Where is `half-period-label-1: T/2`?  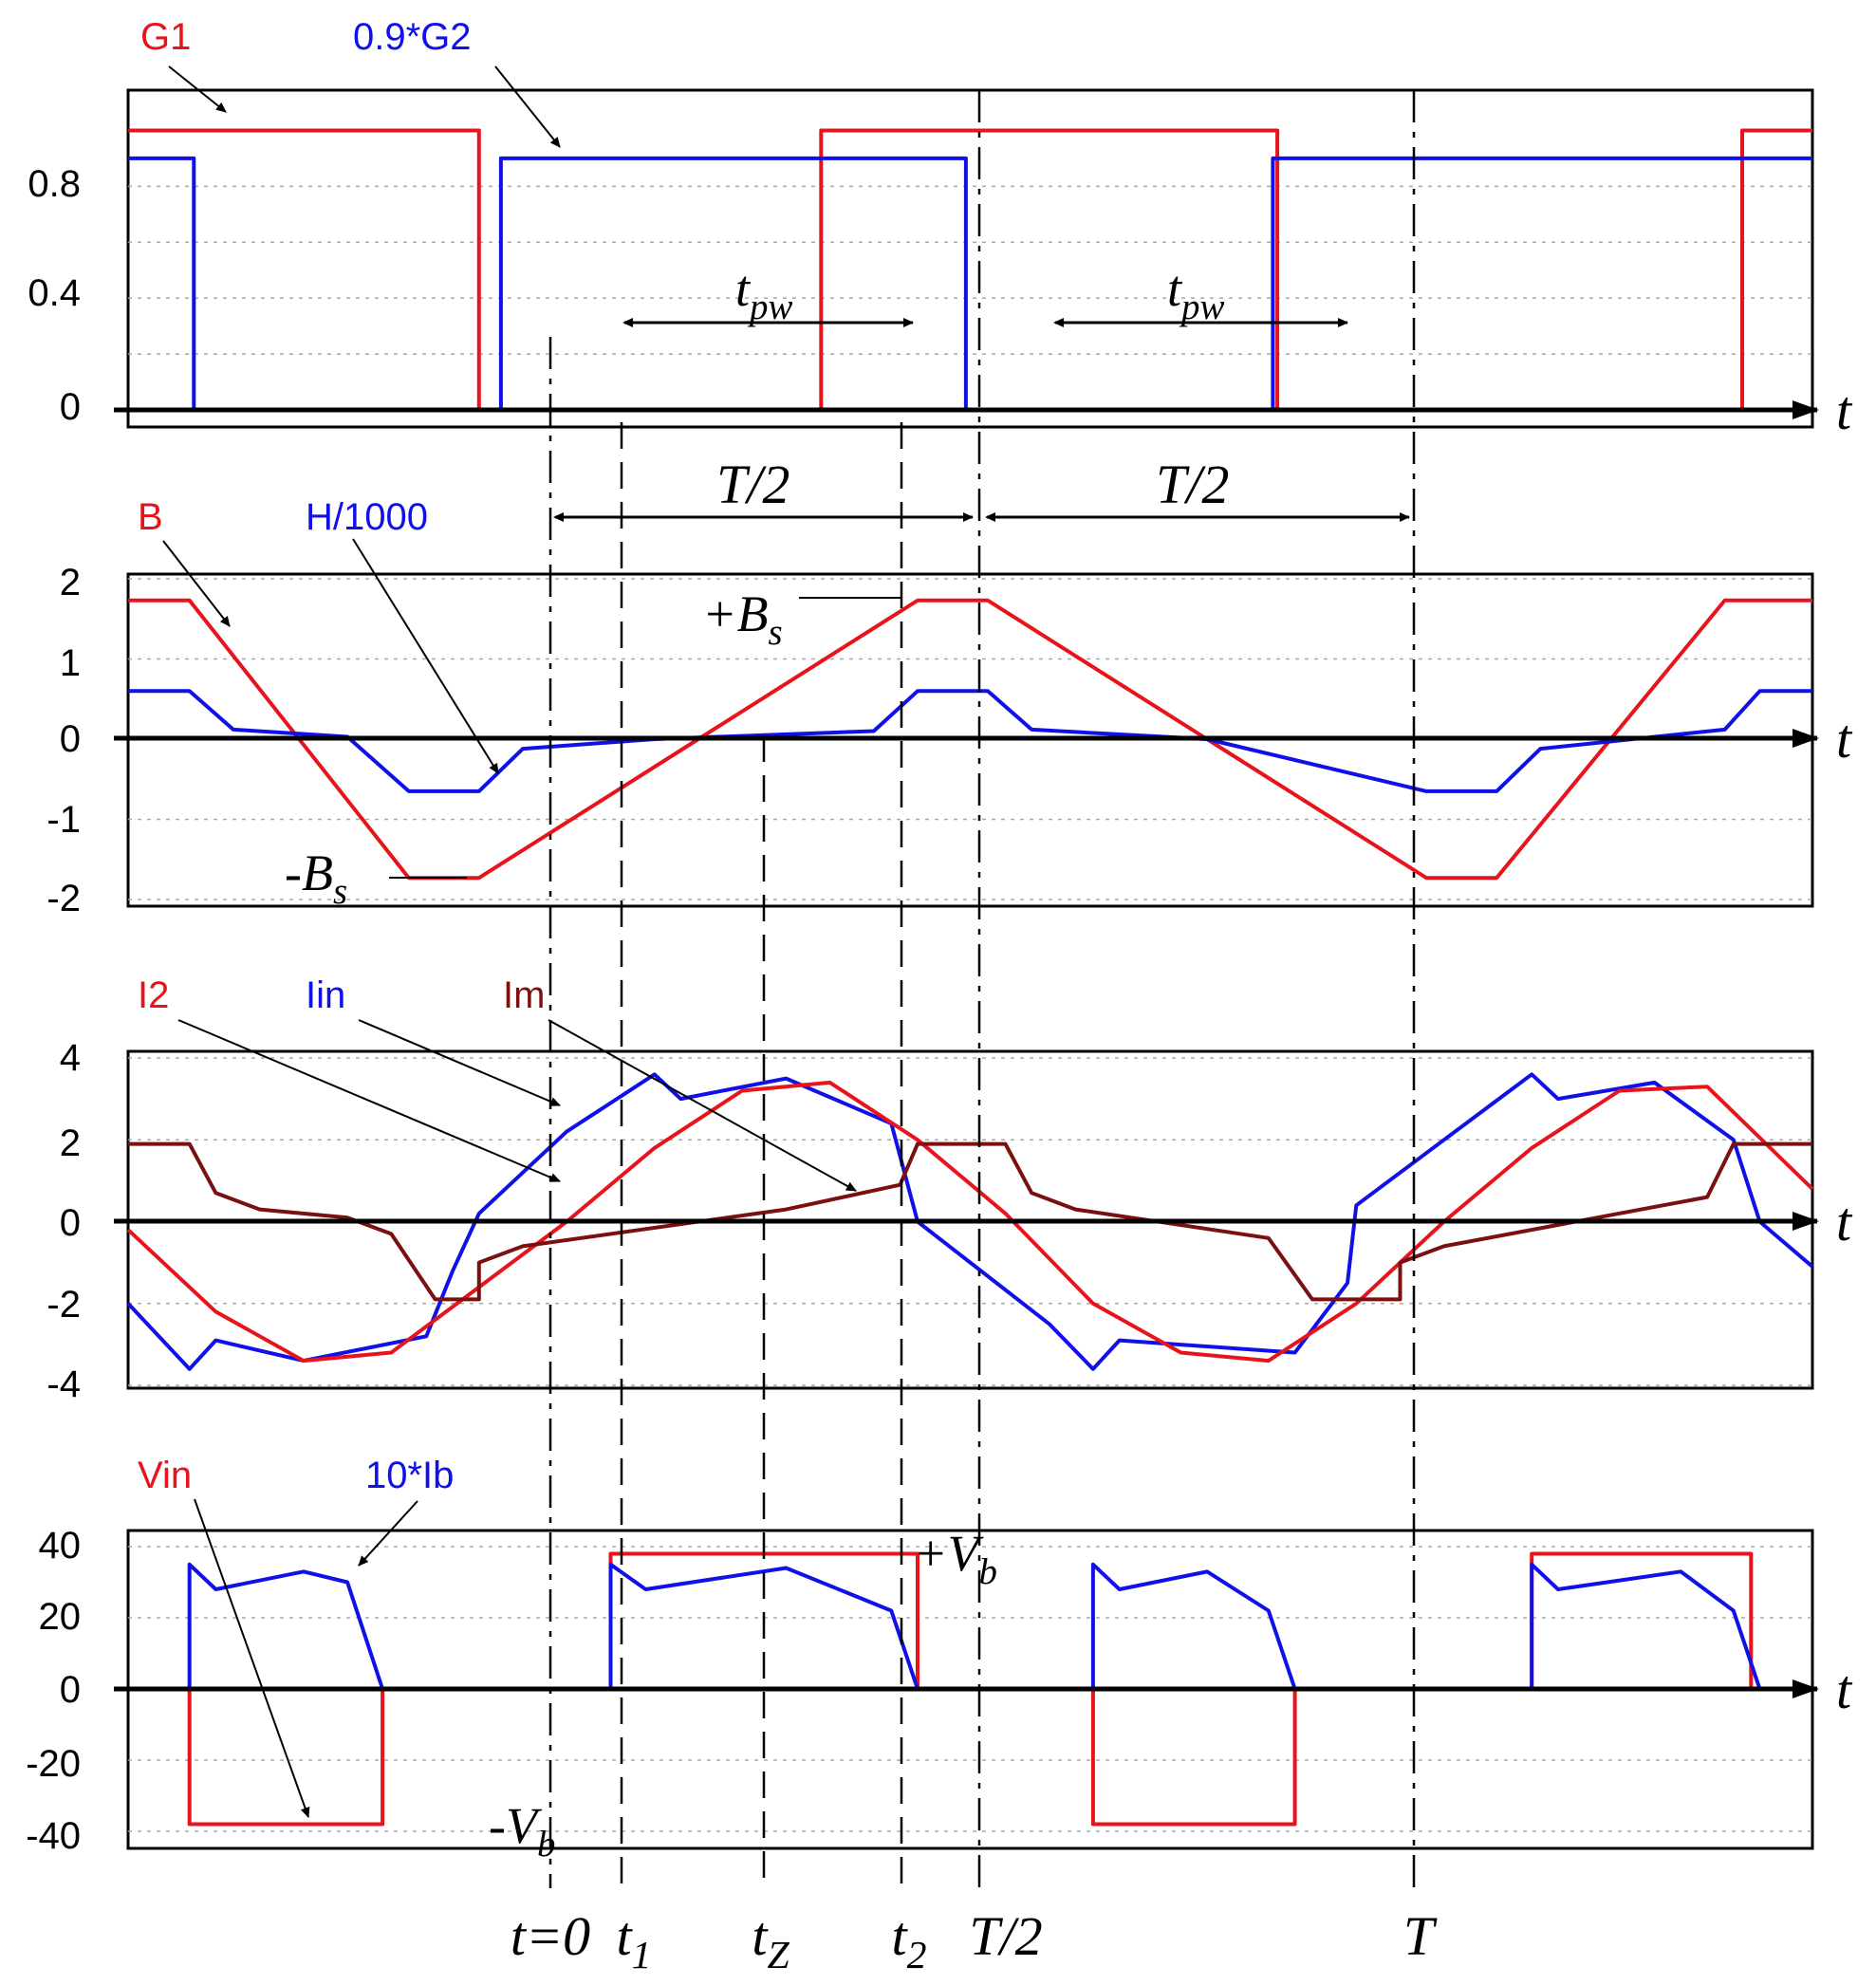
half-period-label-1: T/2 is located at coordinates (752, 484).